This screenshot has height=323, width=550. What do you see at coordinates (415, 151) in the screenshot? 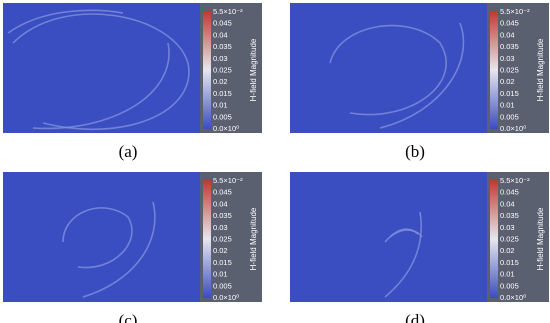
I see `panel-label: (b)` at bounding box center [415, 151].